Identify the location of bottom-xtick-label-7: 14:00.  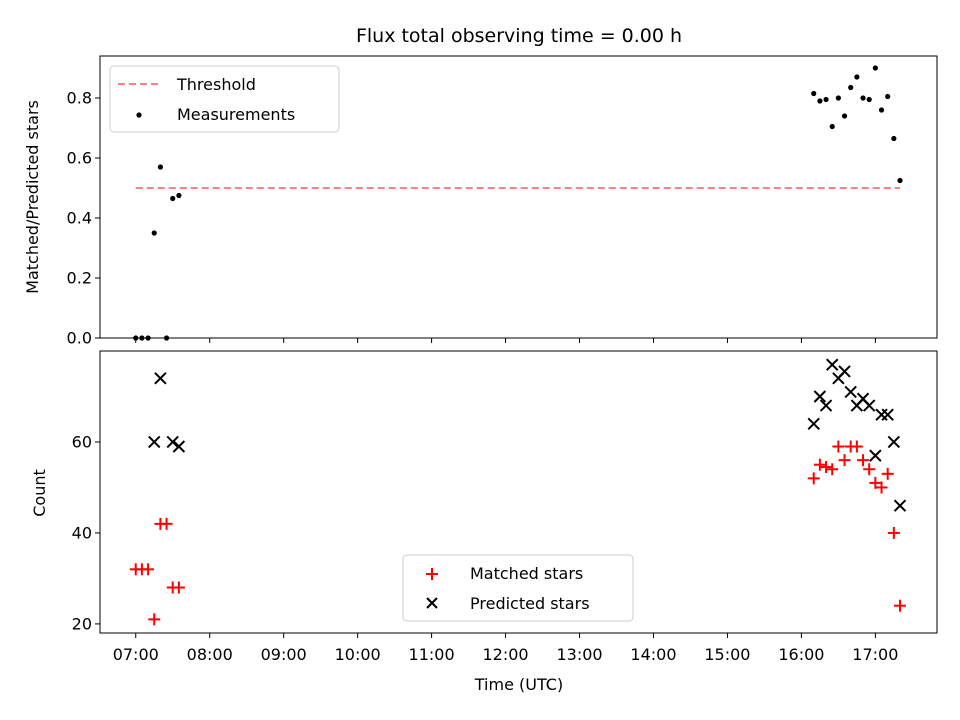
(653, 654).